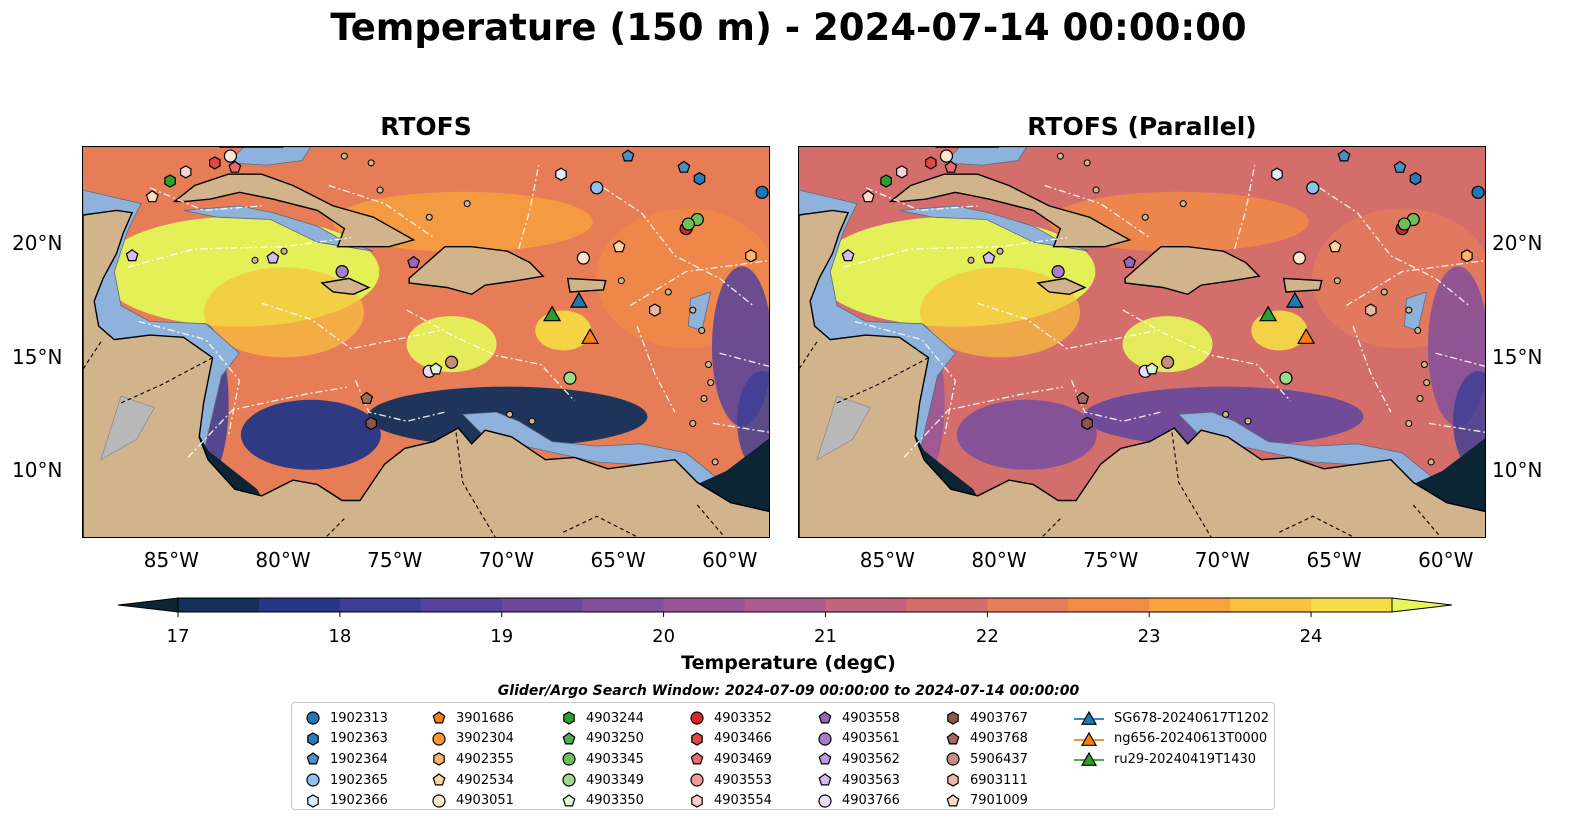 The height and width of the screenshot is (828, 1577). I want to click on legend-item: 4902355, so click(473, 759).